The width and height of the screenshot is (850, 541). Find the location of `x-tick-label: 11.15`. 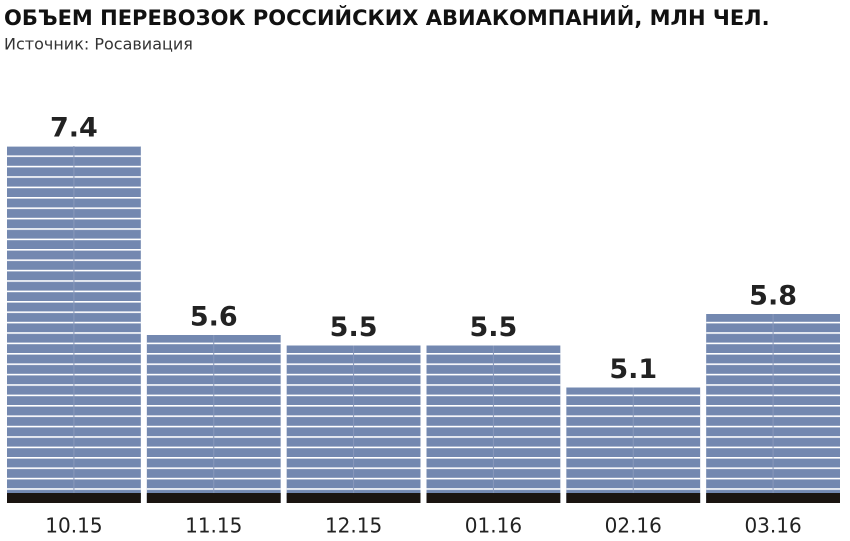

x-tick-label: 11.15 is located at coordinates (213, 526).